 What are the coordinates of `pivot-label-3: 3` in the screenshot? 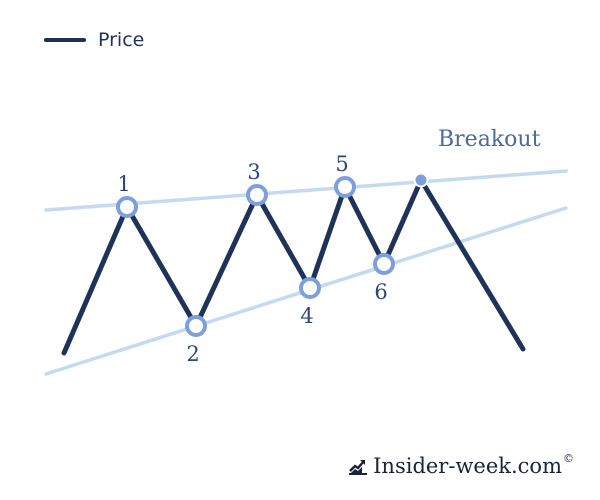 It's located at (253, 172).